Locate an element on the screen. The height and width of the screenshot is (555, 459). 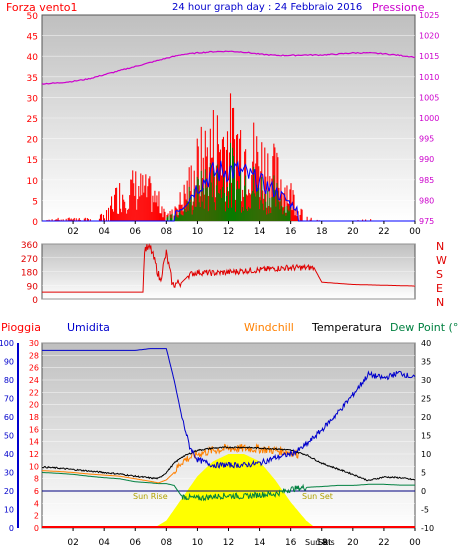
compass-label: W is located at coordinates (441, 260).